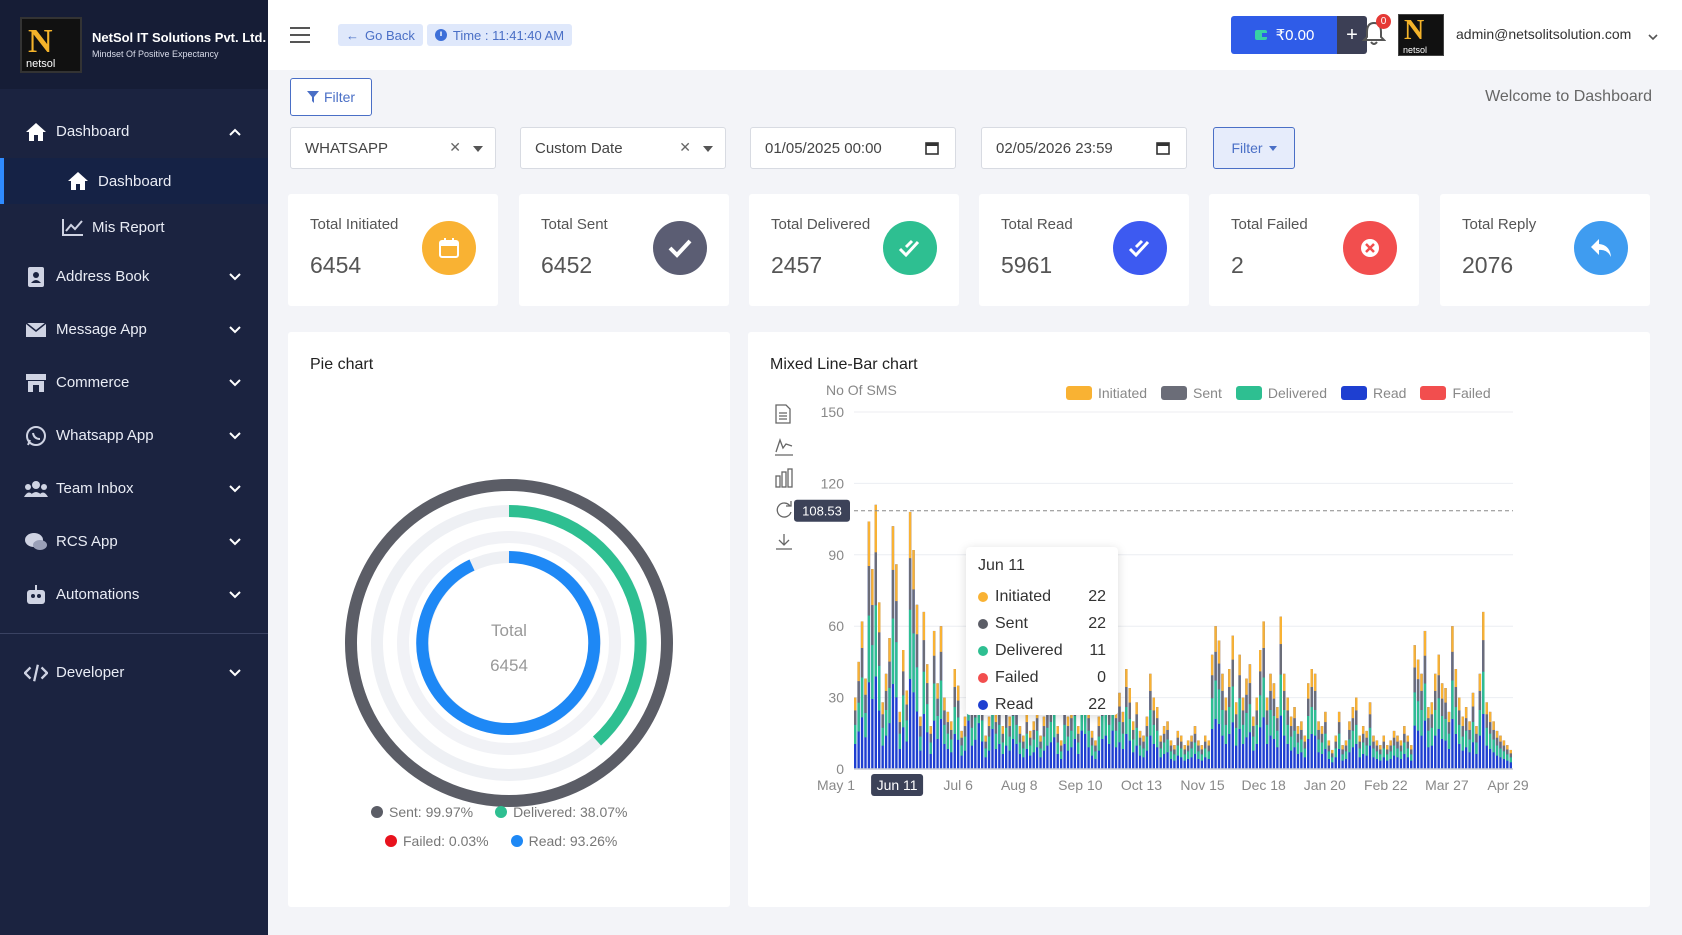 Image resolution: width=1682 pixels, height=935 pixels. I want to click on line-chart-icon, so click(785, 452).